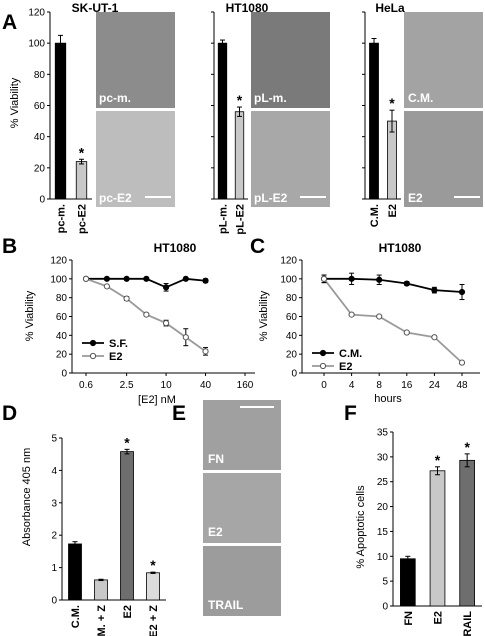 Image resolution: width=485 pixels, height=636 pixels. Describe the element at coordinates (420, 98) in the screenshot. I see `micrograph-label: C.M.` at that location.